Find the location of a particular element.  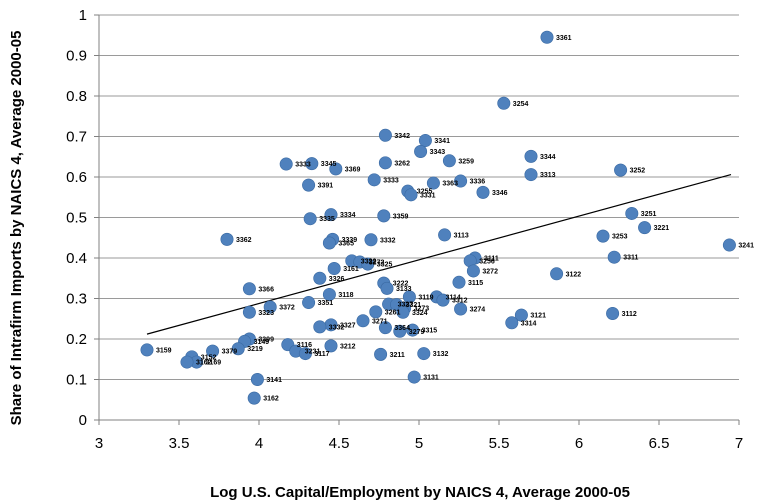

data-point-label: 3365 is located at coordinates (346, 244).